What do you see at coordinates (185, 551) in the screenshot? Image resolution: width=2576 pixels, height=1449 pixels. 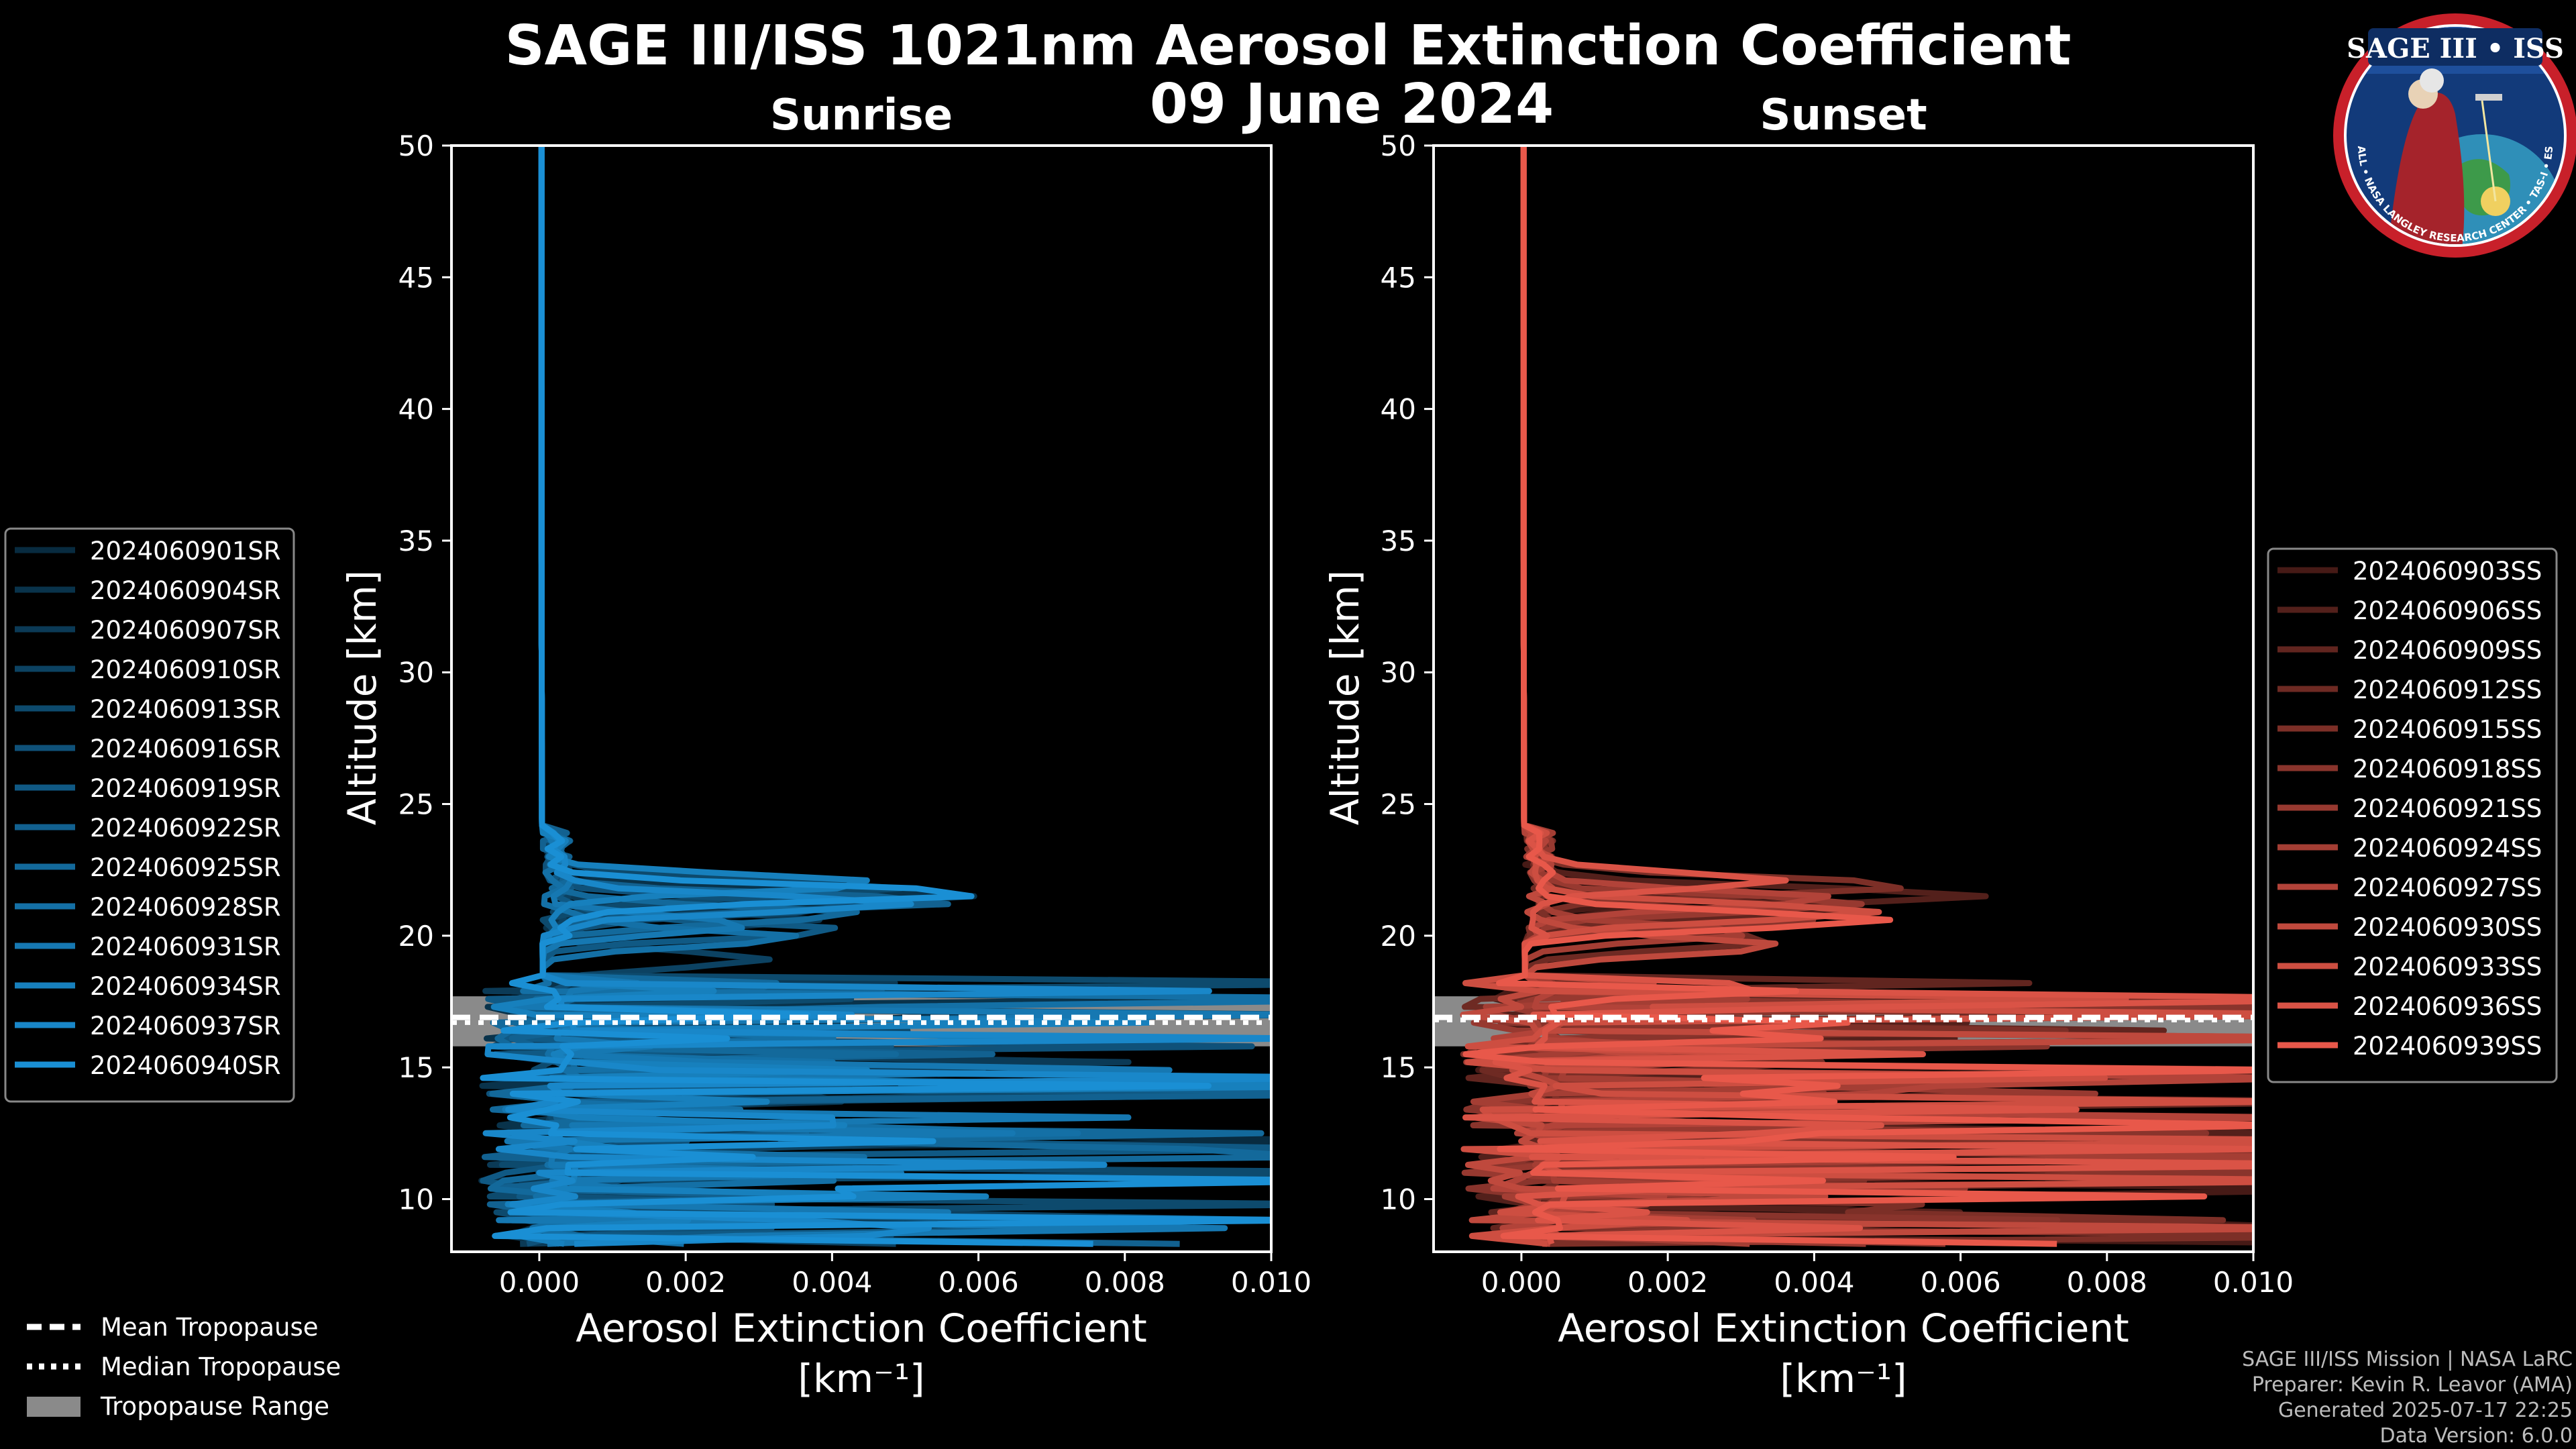 I see `legend-label: 2024060901SR` at bounding box center [185, 551].